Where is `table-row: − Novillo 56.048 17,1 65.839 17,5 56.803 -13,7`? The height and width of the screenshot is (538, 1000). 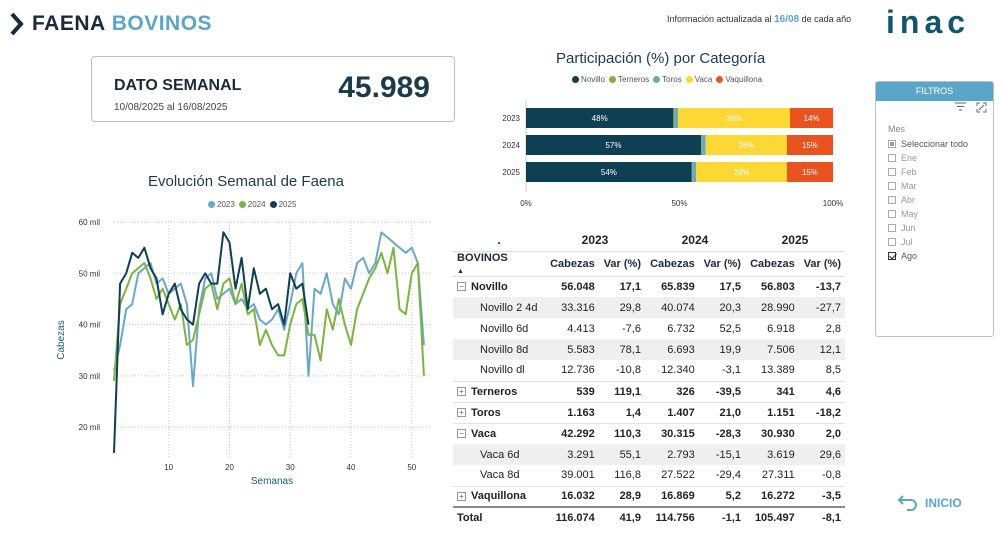
table-row: − Novillo 56.048 17,1 65.839 17,5 56.803 -13,7 is located at coordinates (649, 286).